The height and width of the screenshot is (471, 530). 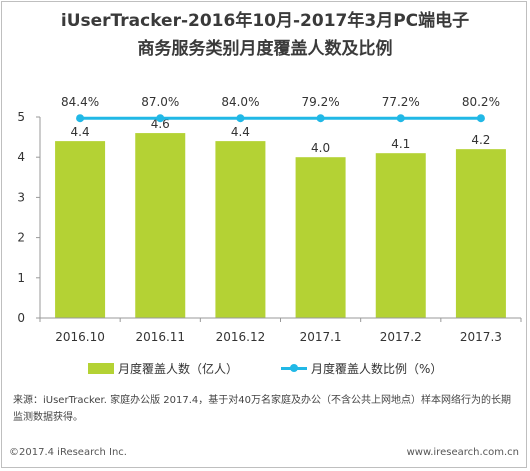 I want to click on bar-value-label: 4.0, so click(x=320, y=148).